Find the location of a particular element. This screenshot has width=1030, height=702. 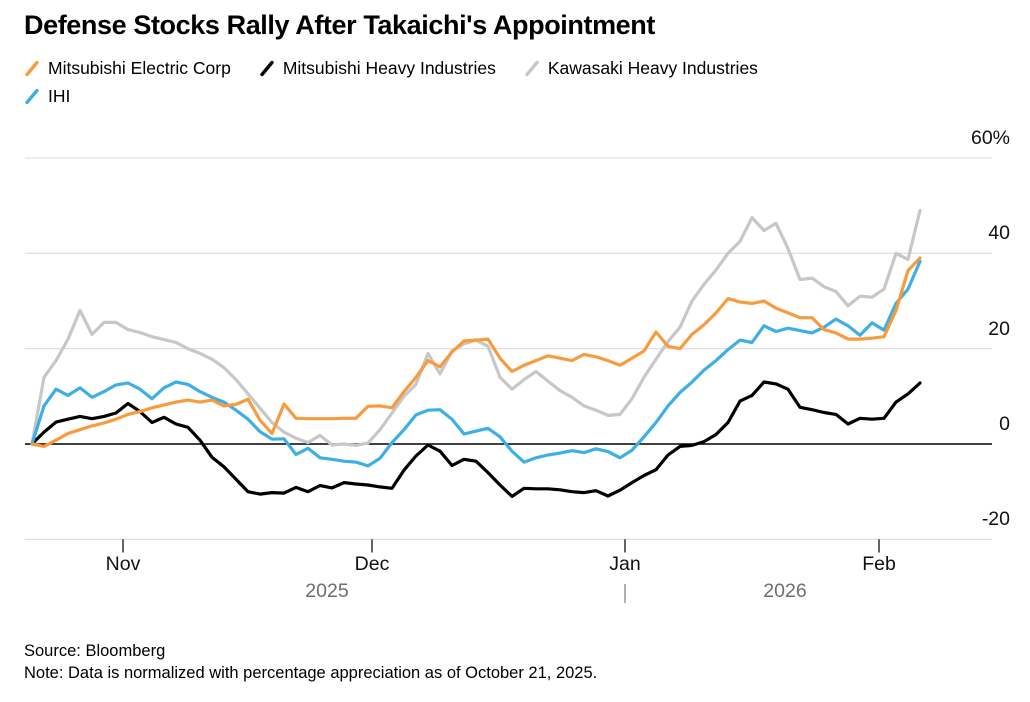

y-axis-label-20: 20 is located at coordinates (999, 328).